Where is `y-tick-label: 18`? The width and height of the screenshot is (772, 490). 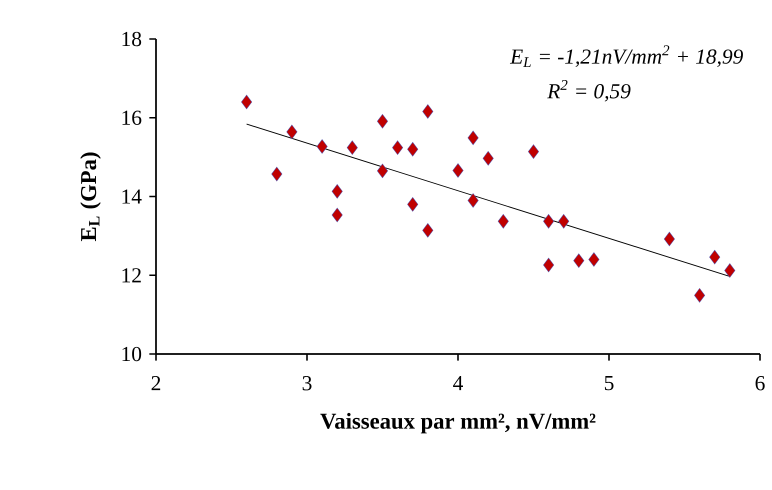 y-tick-label: 18 is located at coordinates (132, 39).